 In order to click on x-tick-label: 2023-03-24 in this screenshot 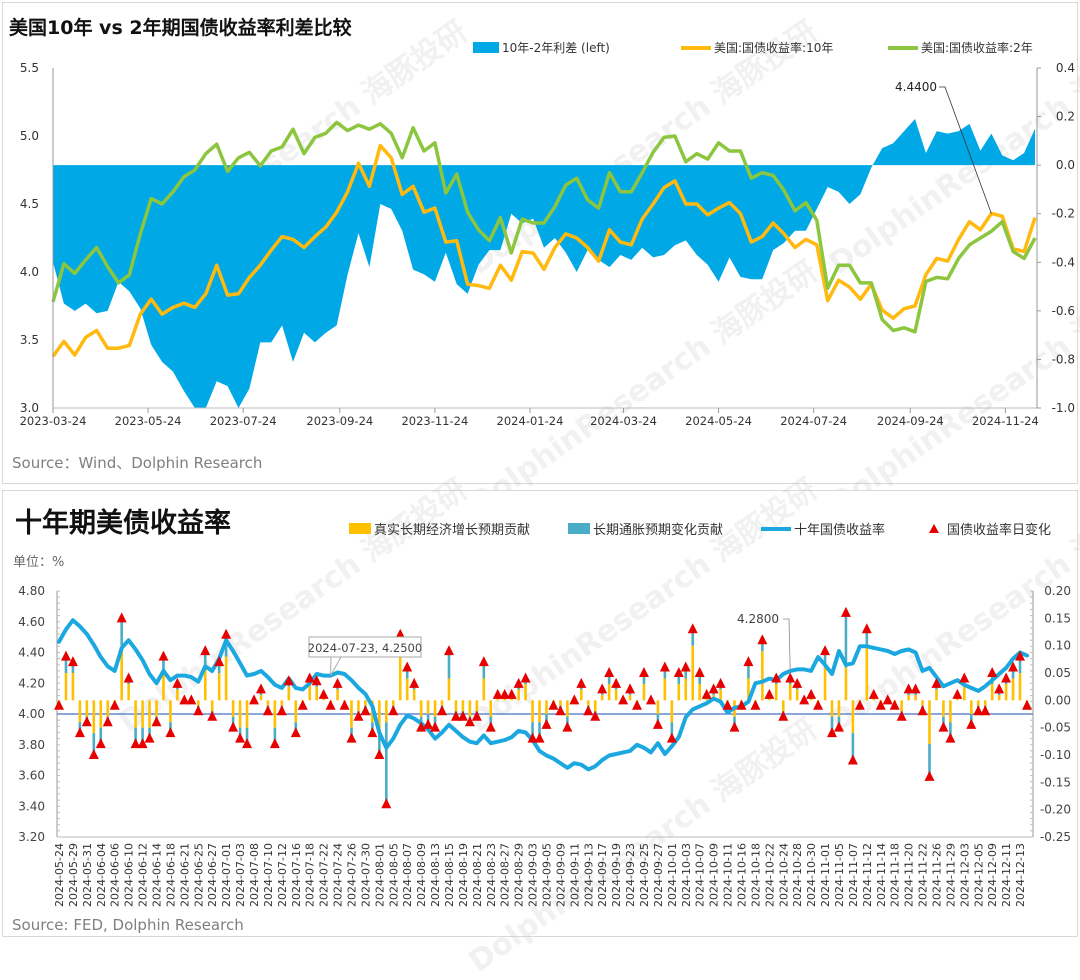, I will do `click(53, 421)`.